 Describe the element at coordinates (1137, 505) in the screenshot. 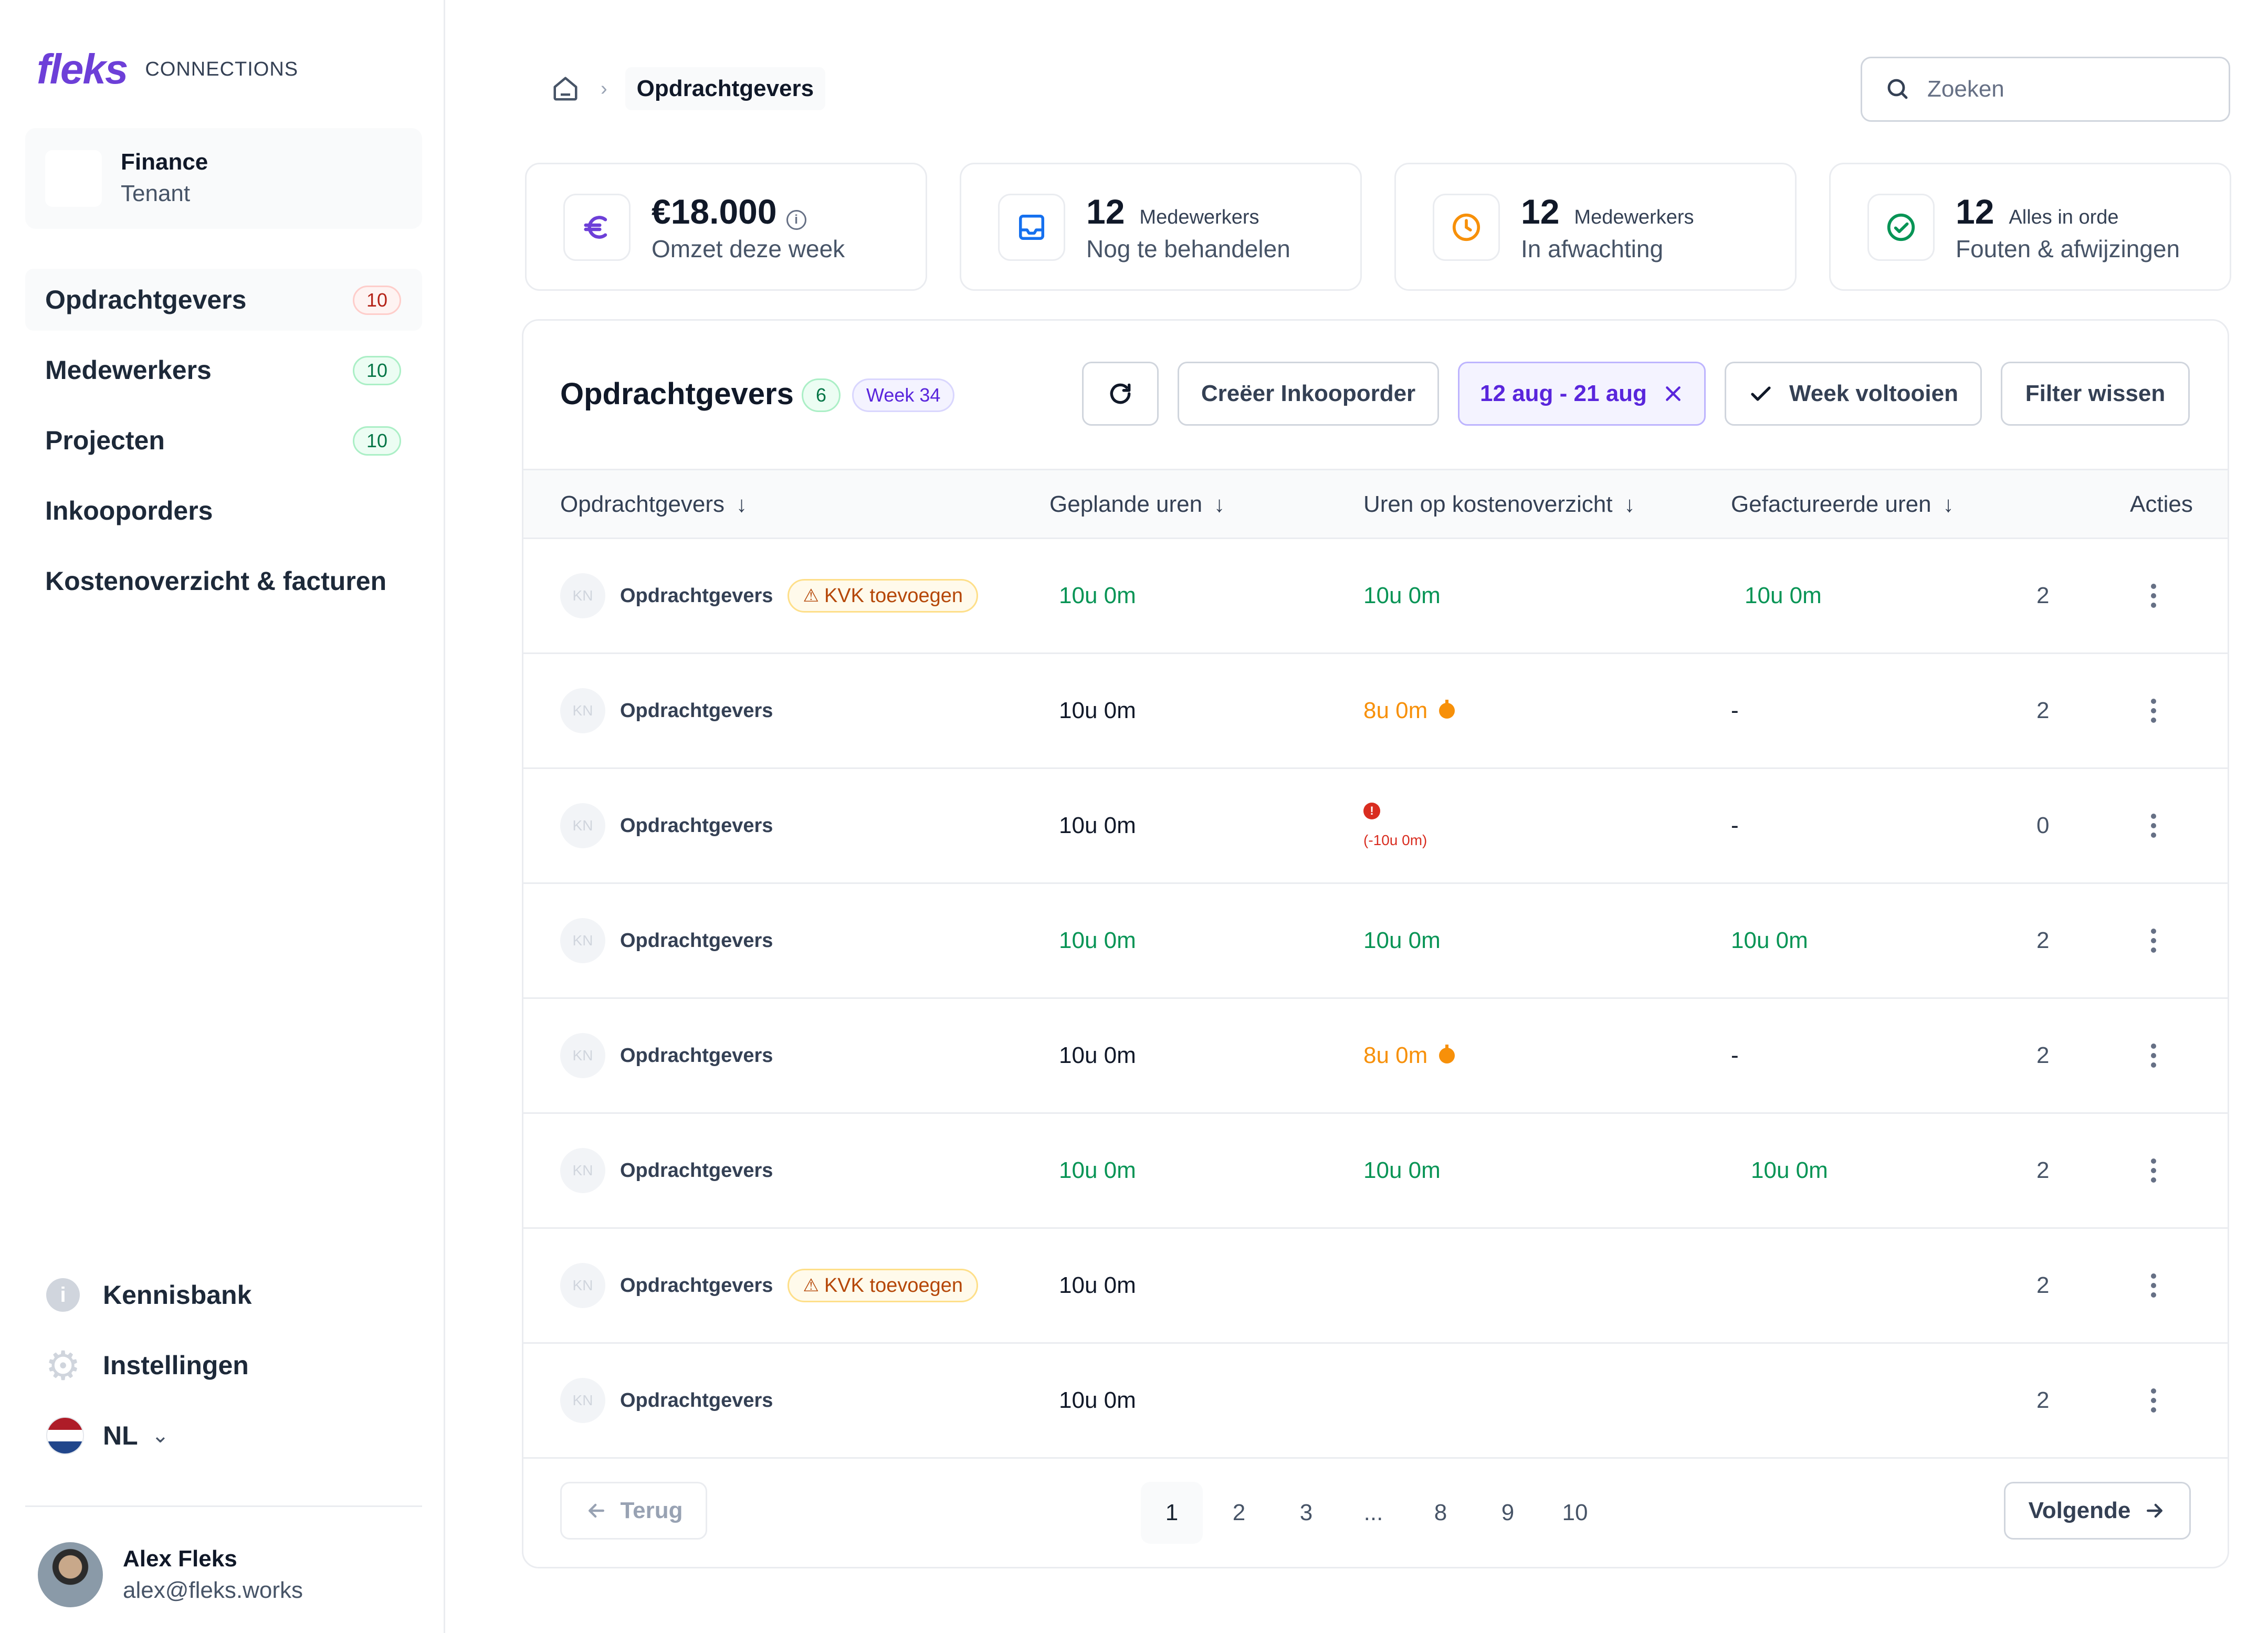

I see `column-header-planned: Geplande uren ↓` at that location.